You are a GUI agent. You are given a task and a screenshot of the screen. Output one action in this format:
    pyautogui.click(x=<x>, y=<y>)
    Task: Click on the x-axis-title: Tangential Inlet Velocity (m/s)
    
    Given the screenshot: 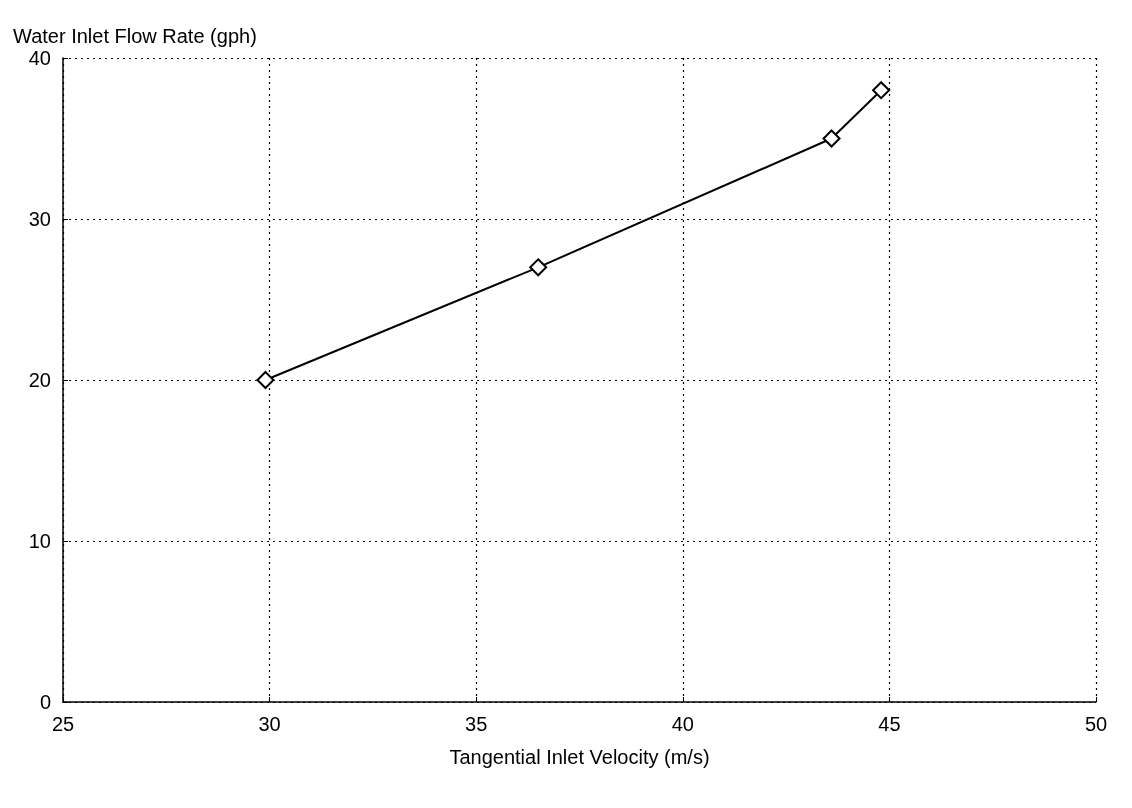 What is the action you would take?
    pyautogui.click(x=579, y=757)
    